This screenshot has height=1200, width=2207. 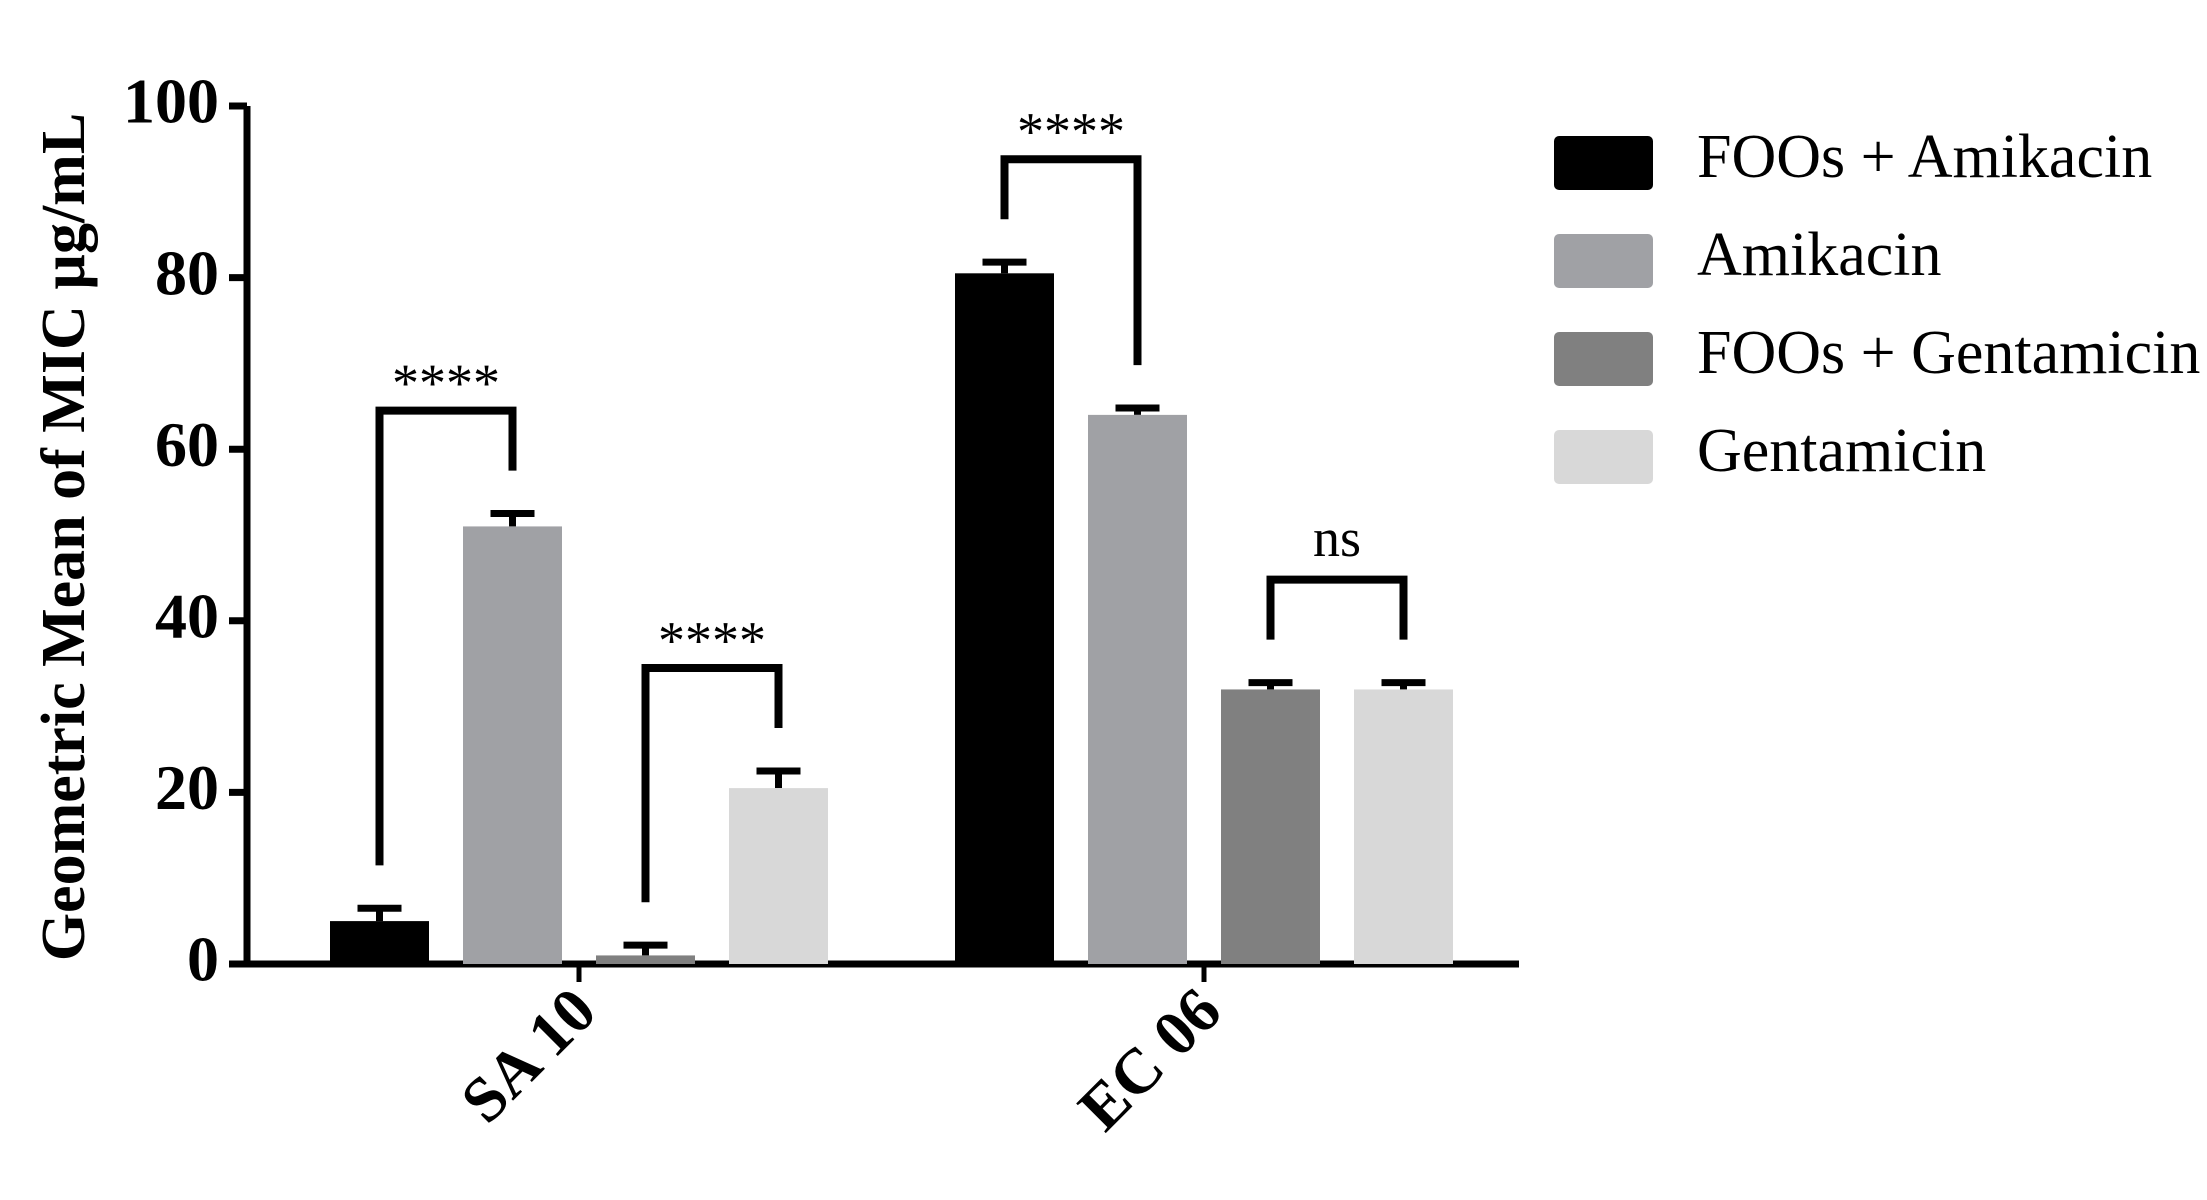 What do you see at coordinates (187, 444) in the screenshot?
I see `y-tick-label: 60` at bounding box center [187, 444].